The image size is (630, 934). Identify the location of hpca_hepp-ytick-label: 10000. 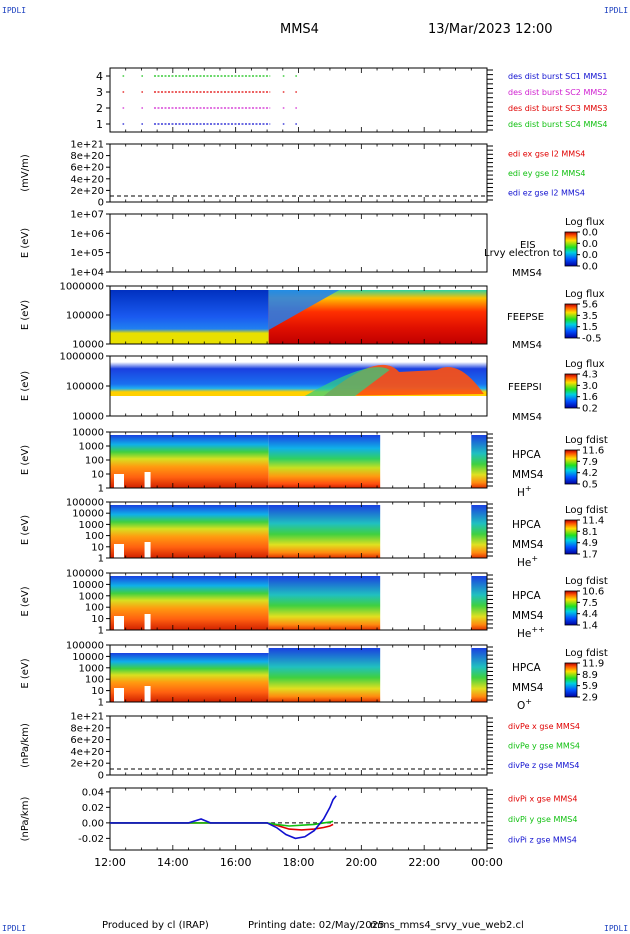
(88, 585).